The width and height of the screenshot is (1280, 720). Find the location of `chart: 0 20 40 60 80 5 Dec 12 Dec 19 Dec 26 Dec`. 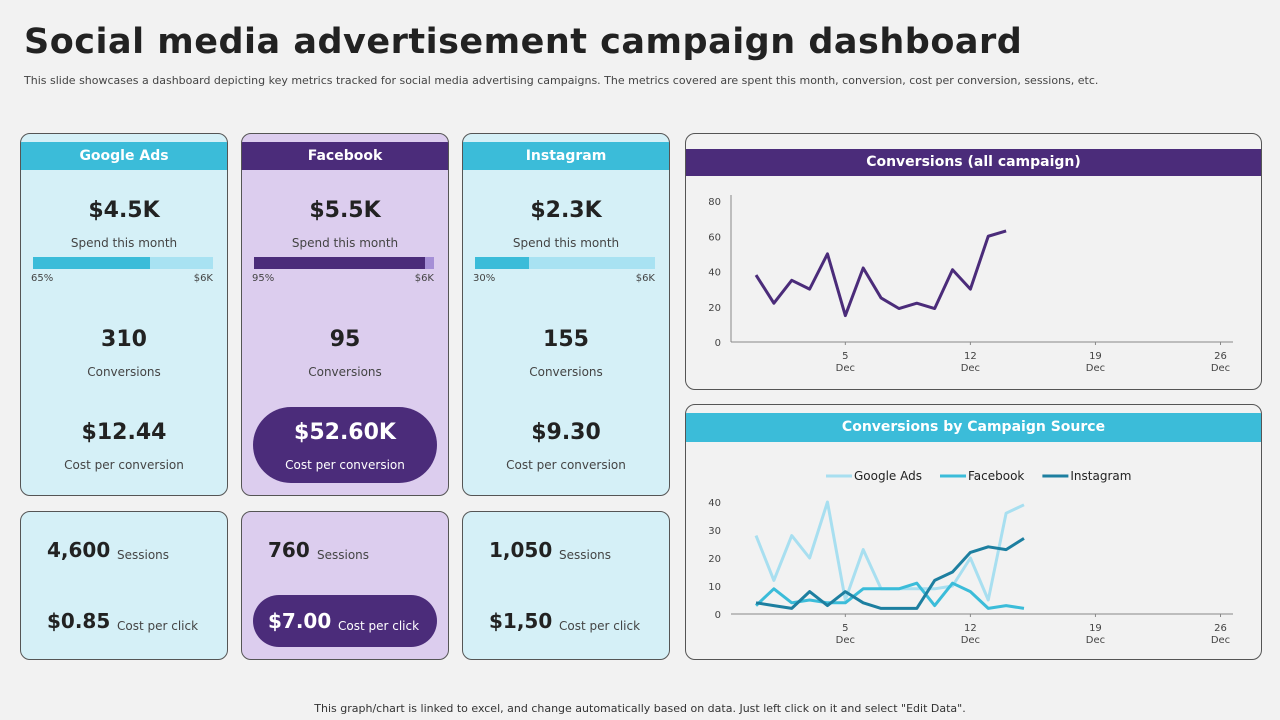

chart: 0 20 40 60 80 5 Dec 12 Dec 19 Dec 26 Dec is located at coordinates (970, 284).